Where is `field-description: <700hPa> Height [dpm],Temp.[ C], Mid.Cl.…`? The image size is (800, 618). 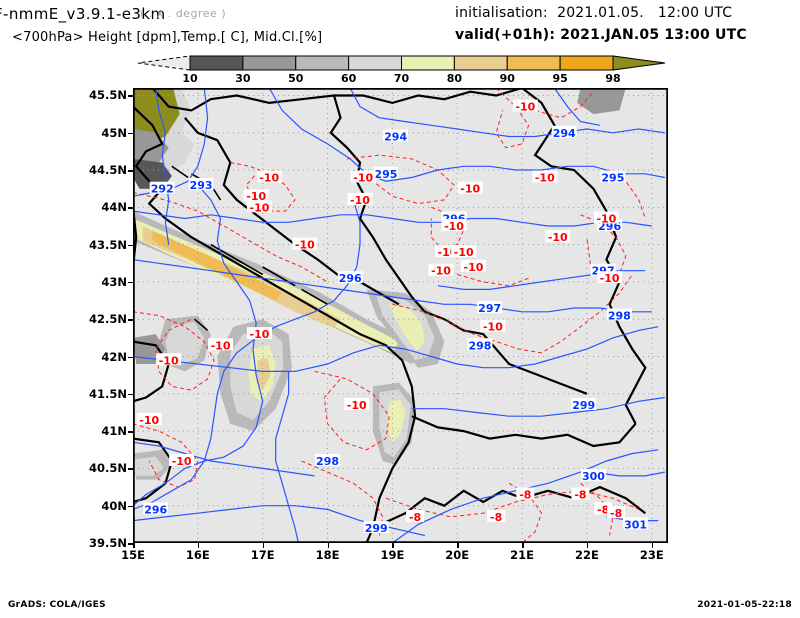
field-description: <700hPa> Height [dpm],Temp.[ C], Mid.Cl.… is located at coordinates (167, 37).